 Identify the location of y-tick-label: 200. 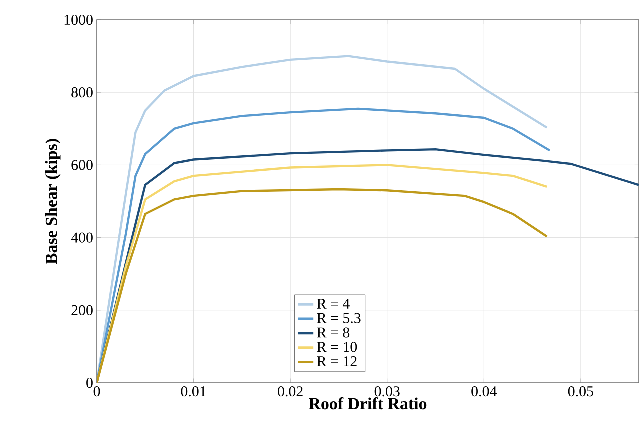
(82, 310).